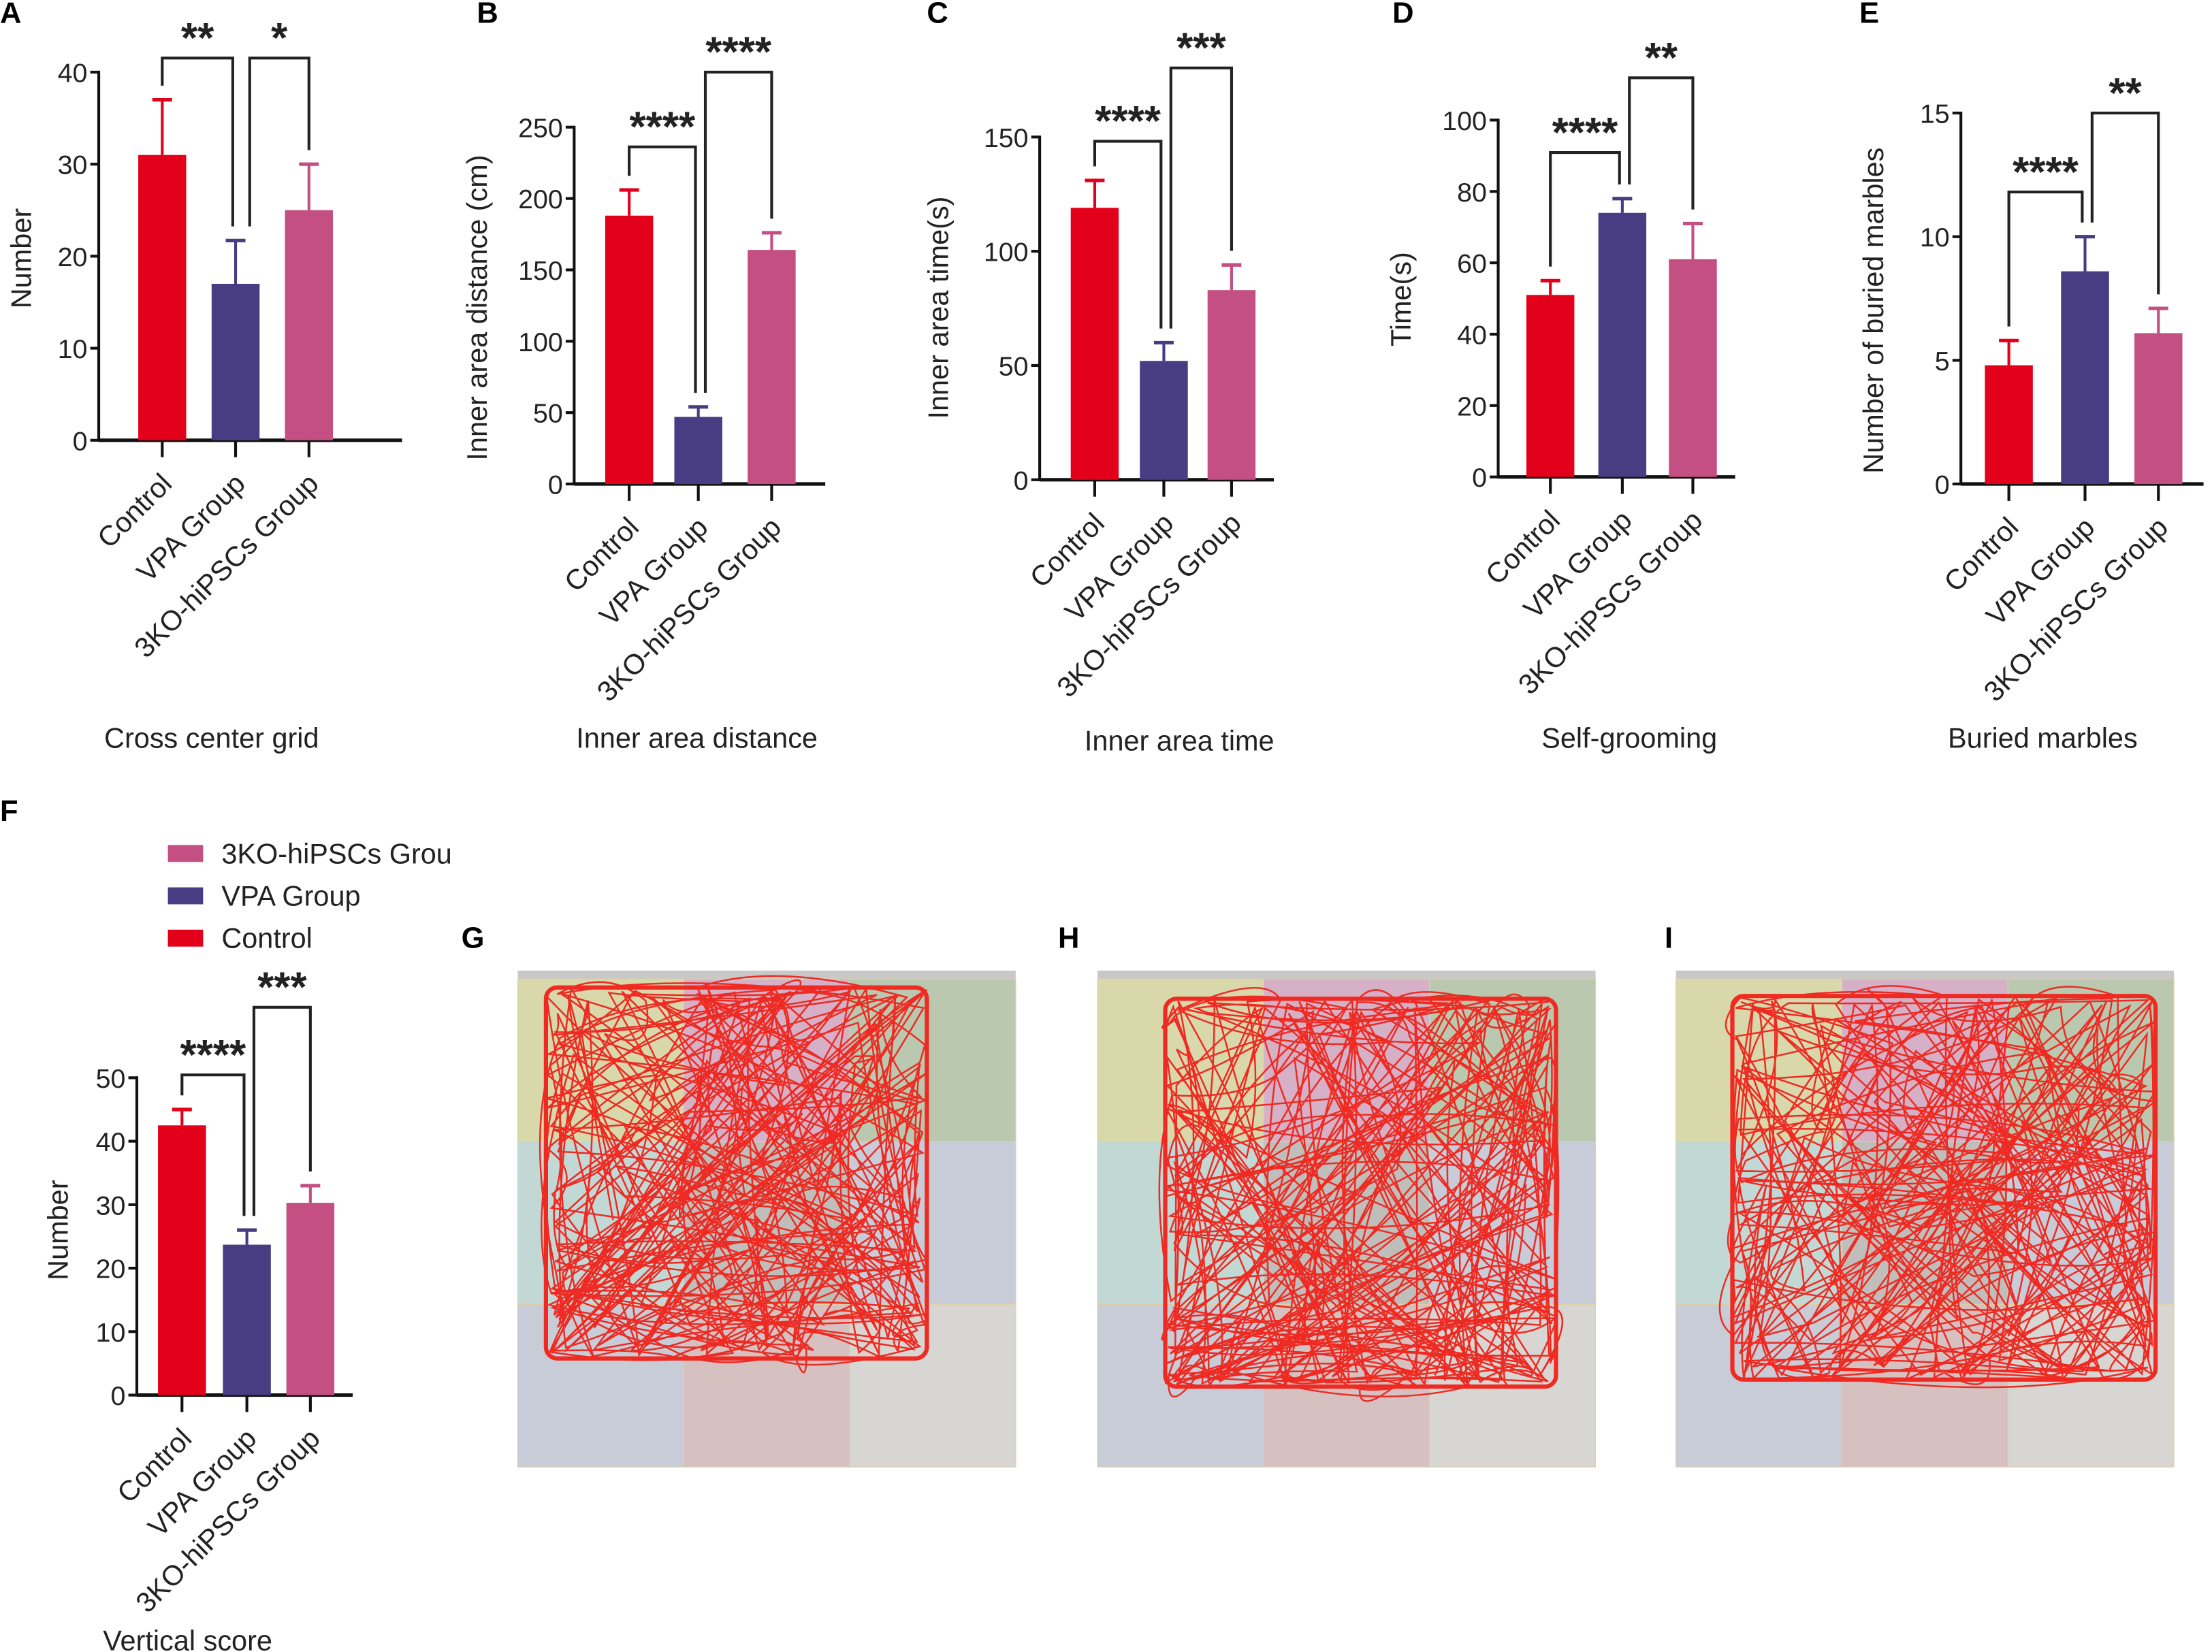 Image resolution: width=2212 pixels, height=1652 pixels. I want to click on trajectory-panel-i: I, so click(1920, 1195).